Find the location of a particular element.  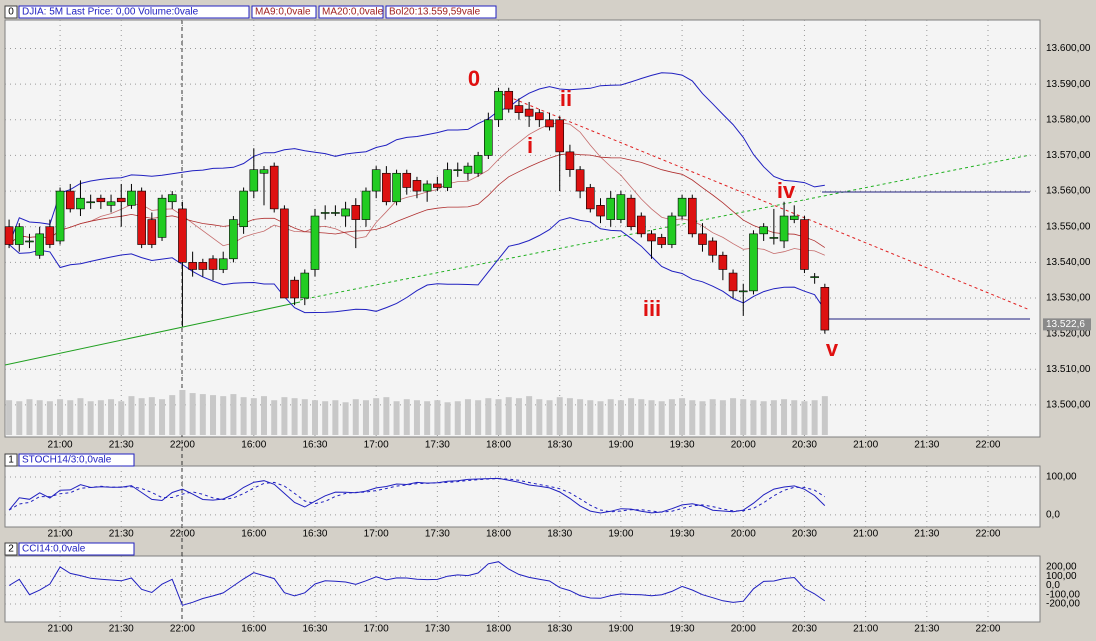

stoch-d is located at coordinates (417, 495).